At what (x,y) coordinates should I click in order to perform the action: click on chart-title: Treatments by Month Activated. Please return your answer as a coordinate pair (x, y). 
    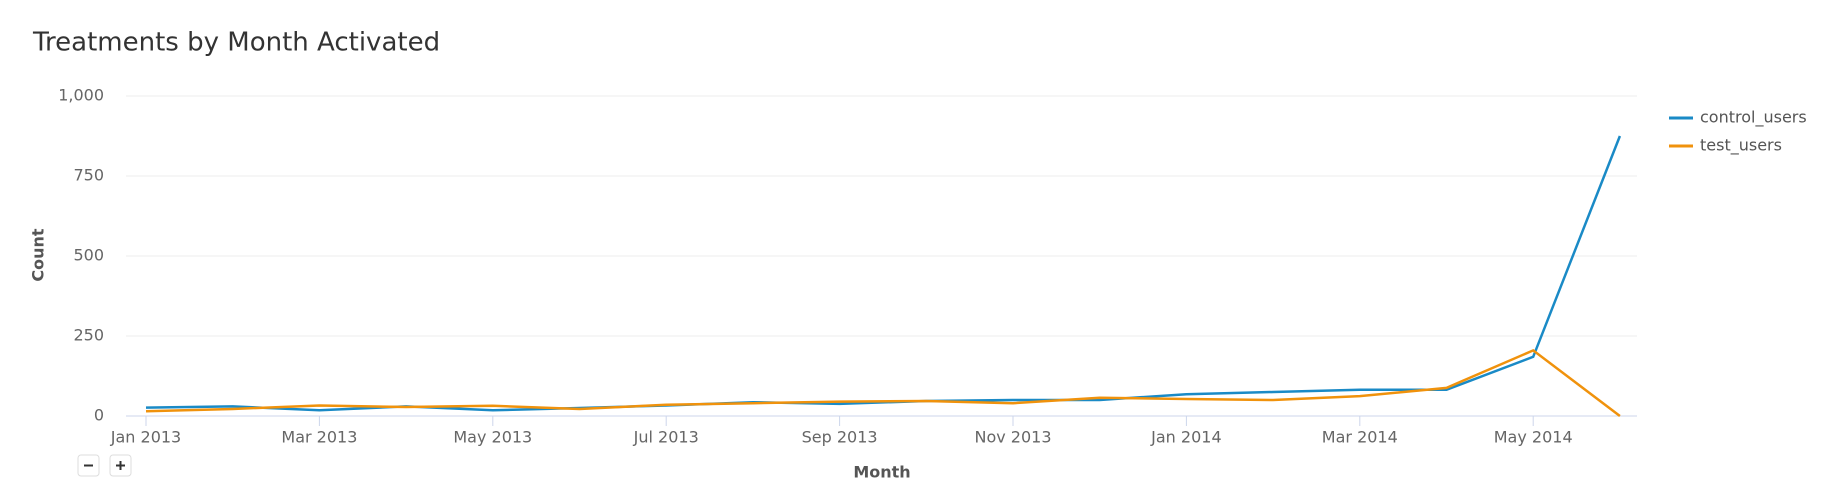
    Looking at the image, I should click on (236, 43).